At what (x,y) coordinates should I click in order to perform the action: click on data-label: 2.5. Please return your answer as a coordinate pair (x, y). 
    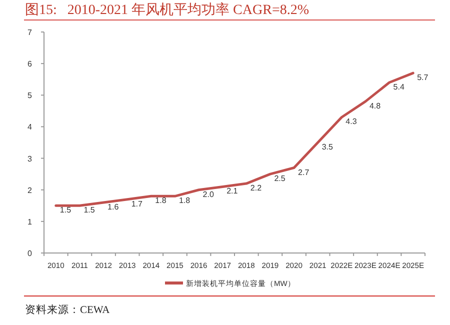
    Looking at the image, I should click on (280, 179).